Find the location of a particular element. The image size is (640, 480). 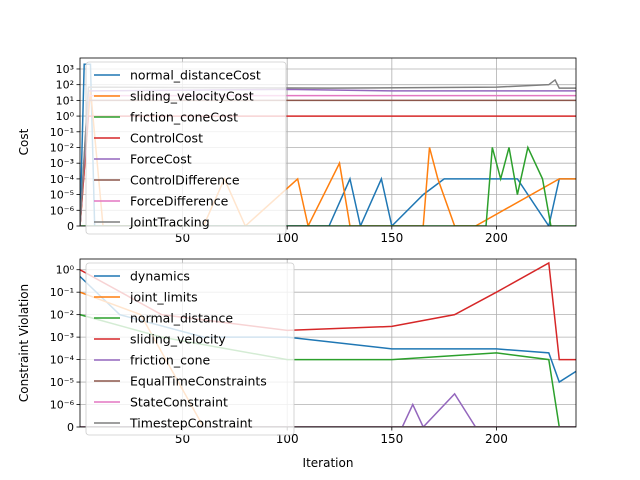

x-axis-label: Iteration is located at coordinates (328, 463).